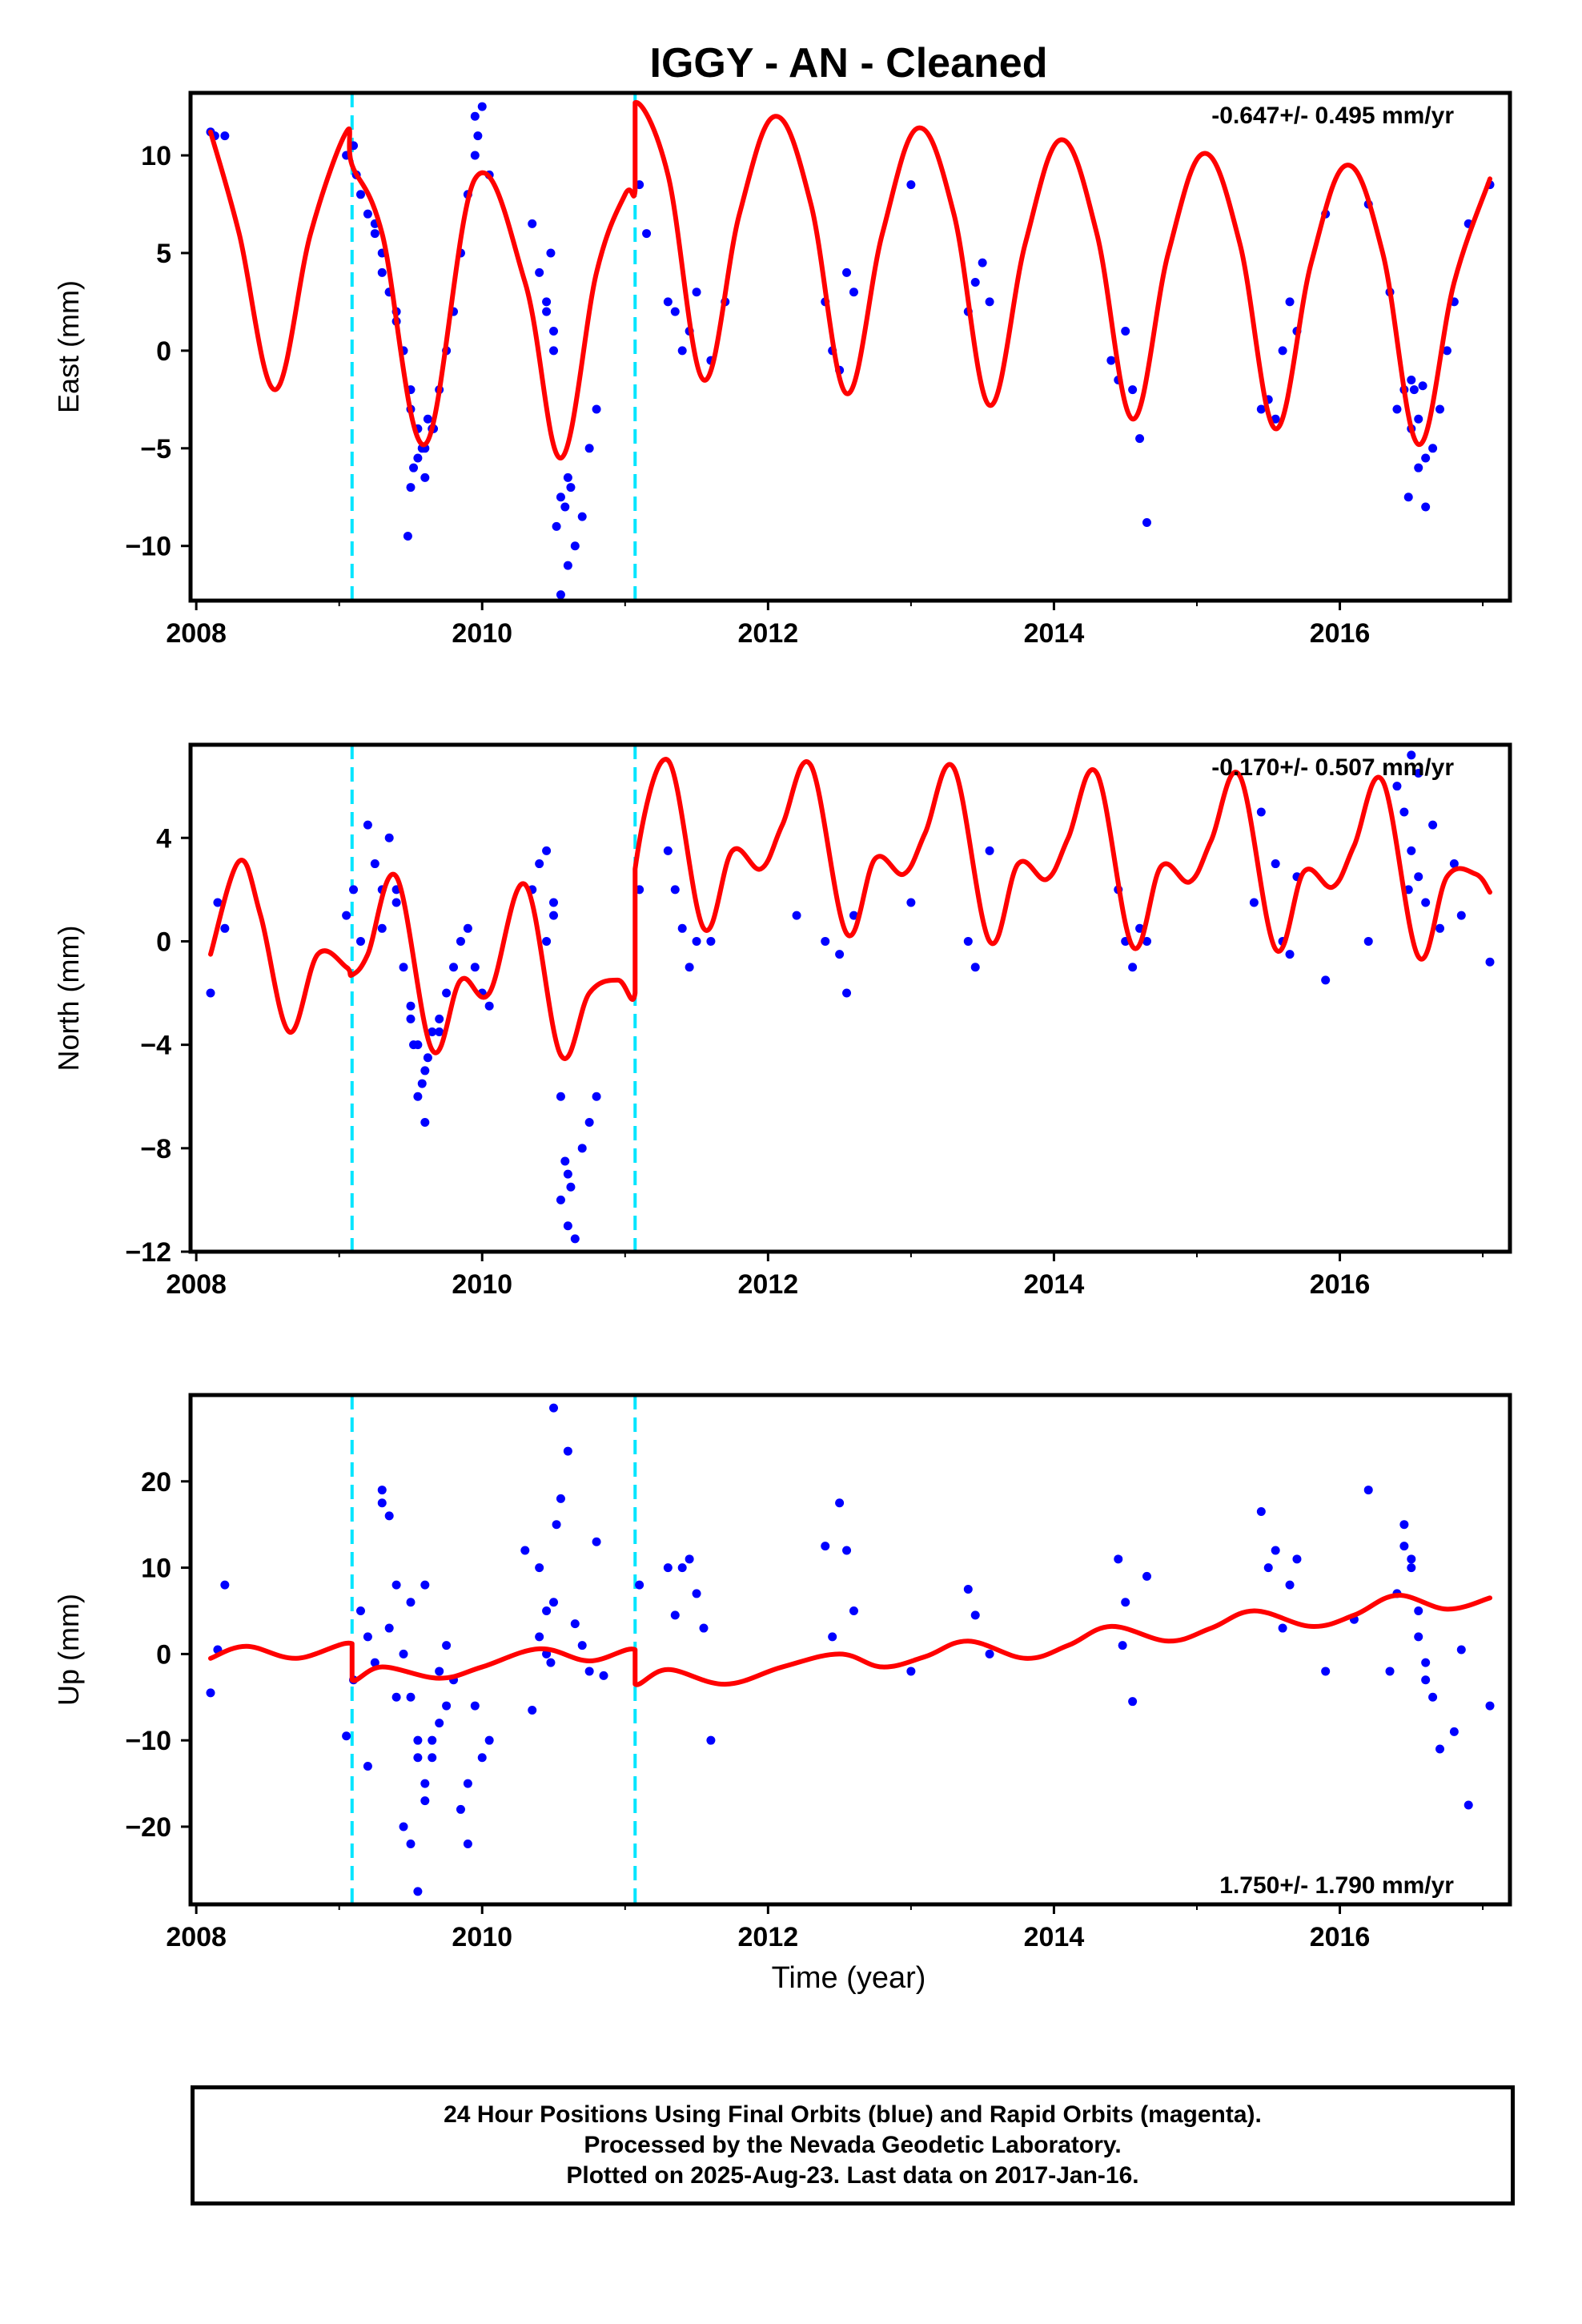 This screenshot has width=1582, height=2324. I want to click on y-tick-label: 10, so click(156, 1569).